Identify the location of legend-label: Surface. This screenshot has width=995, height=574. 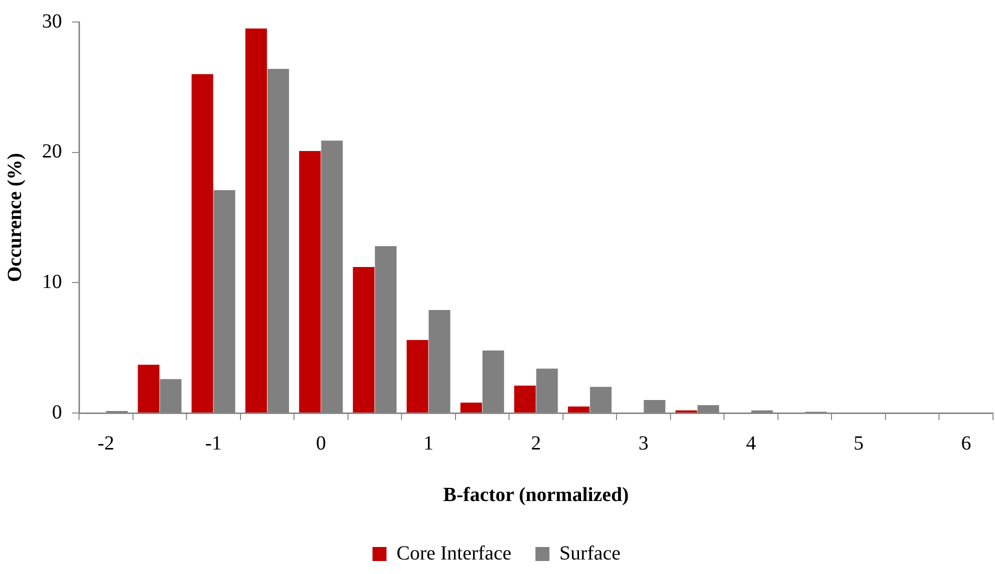
(590, 553).